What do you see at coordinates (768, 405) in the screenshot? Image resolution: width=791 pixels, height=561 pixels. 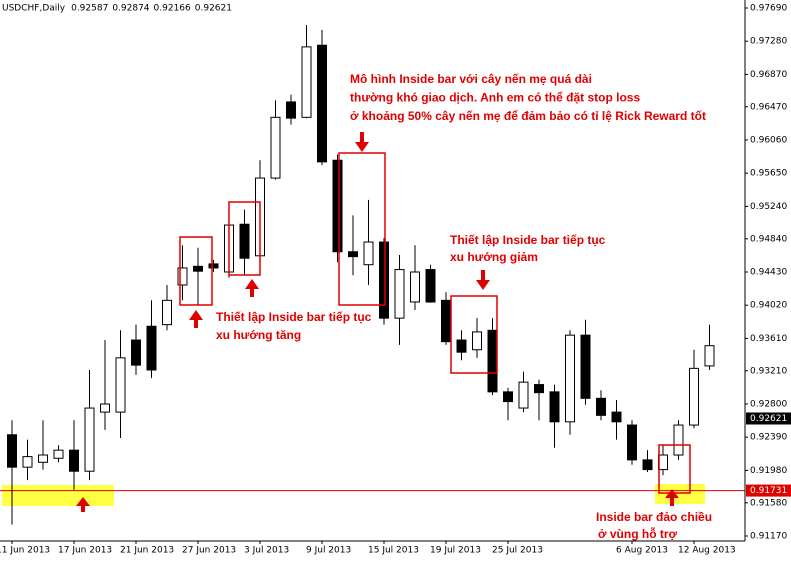 I see `y-tick-label: 0.92800` at bounding box center [768, 405].